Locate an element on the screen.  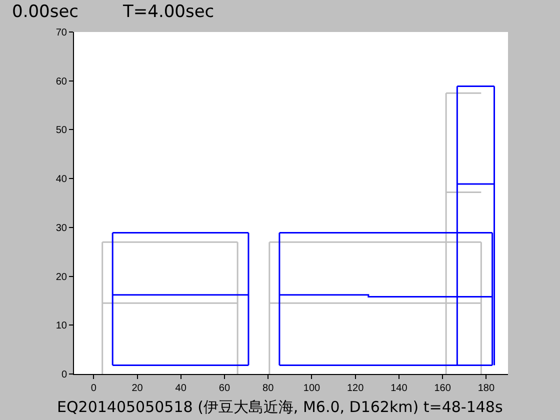
x-tick-label: 180 is located at coordinates (486, 388).